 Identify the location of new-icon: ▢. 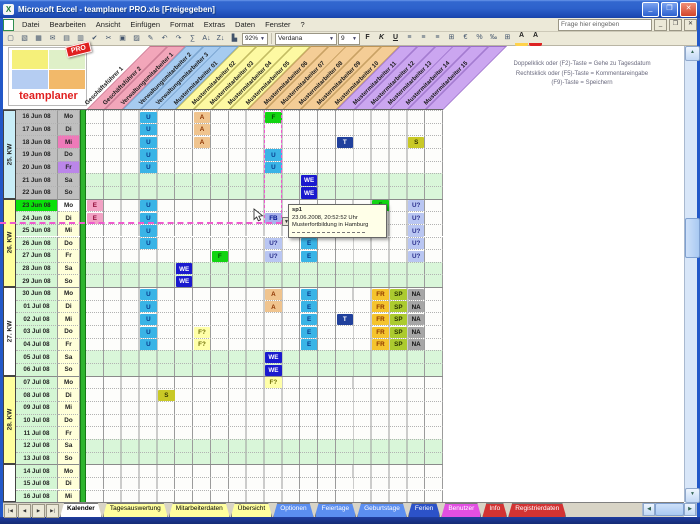
(10, 38).